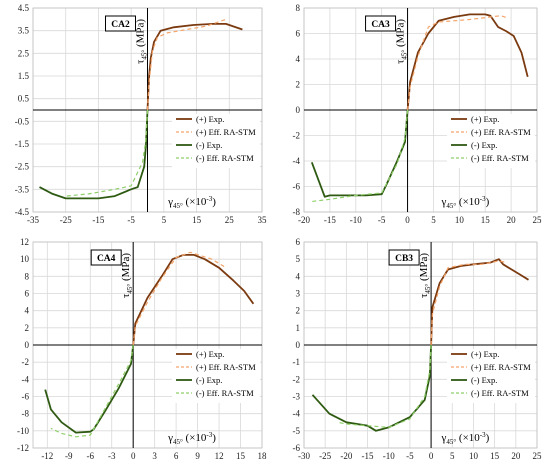 This screenshot has width=550, height=470. What do you see at coordinates (120, 25) in the screenshot?
I see `panel-label: CA2` at bounding box center [120, 25].